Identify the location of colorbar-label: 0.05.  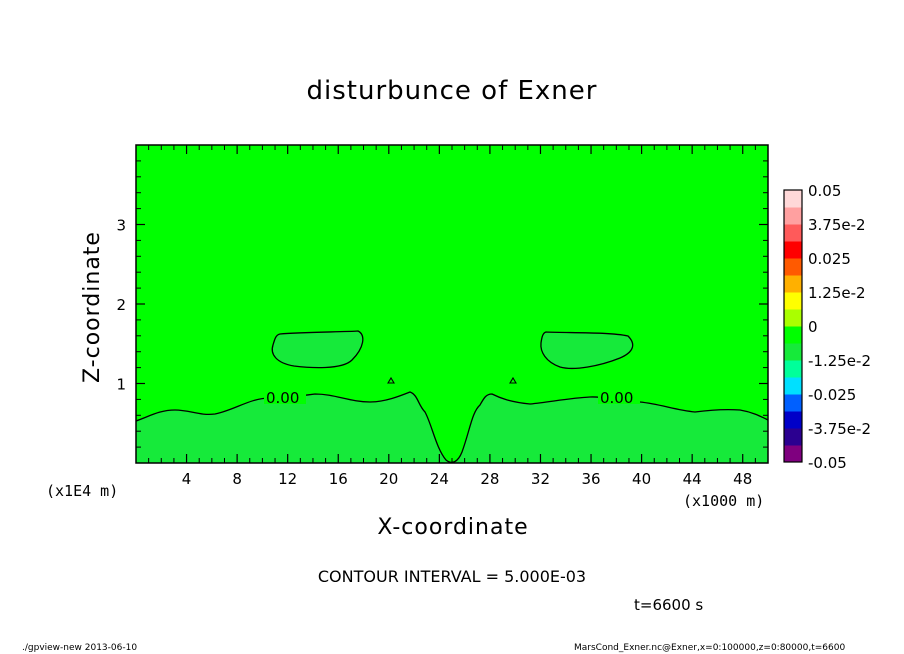
(824, 191).